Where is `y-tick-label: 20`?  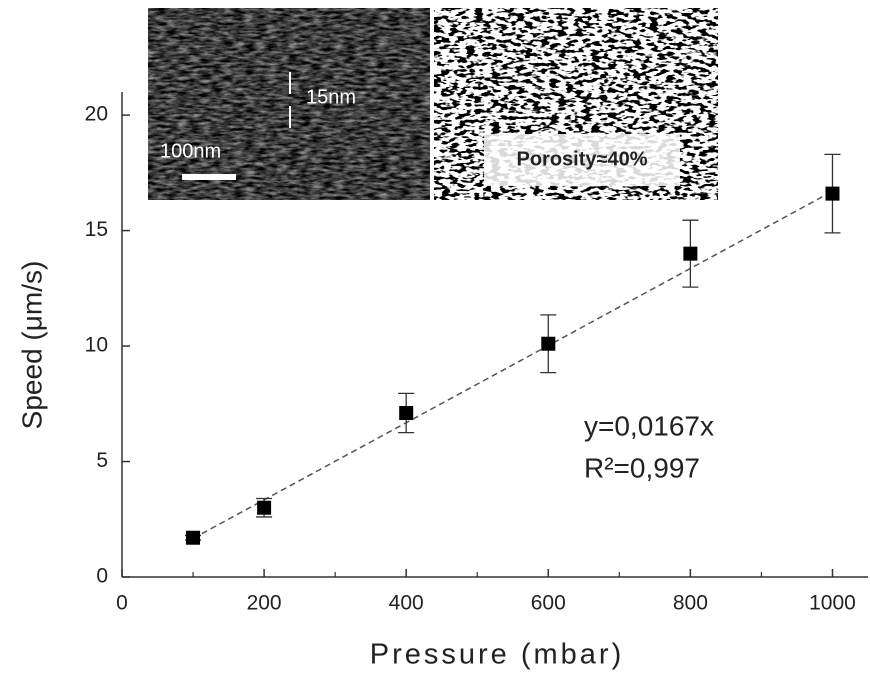 y-tick-label: 20 is located at coordinates (96, 114).